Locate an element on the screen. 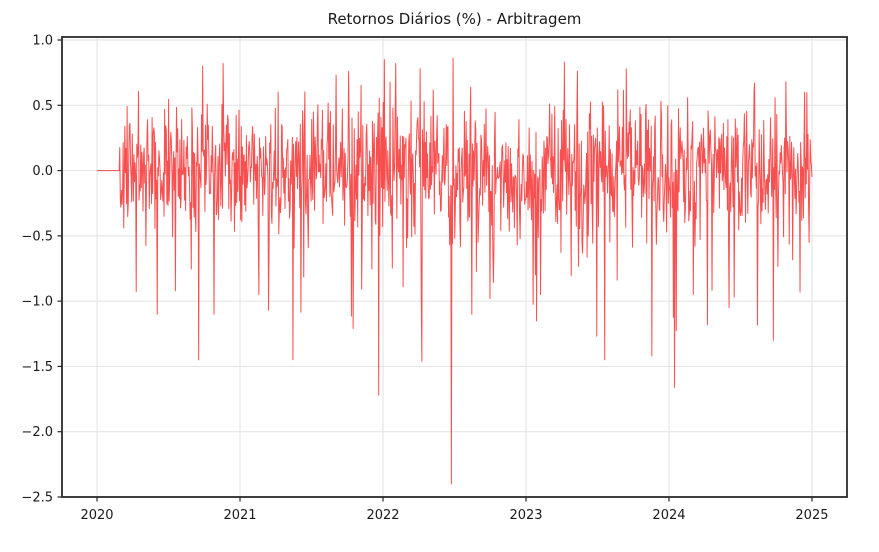 The image size is (879, 552). x-axis-tick-label: 2020 is located at coordinates (96, 515).